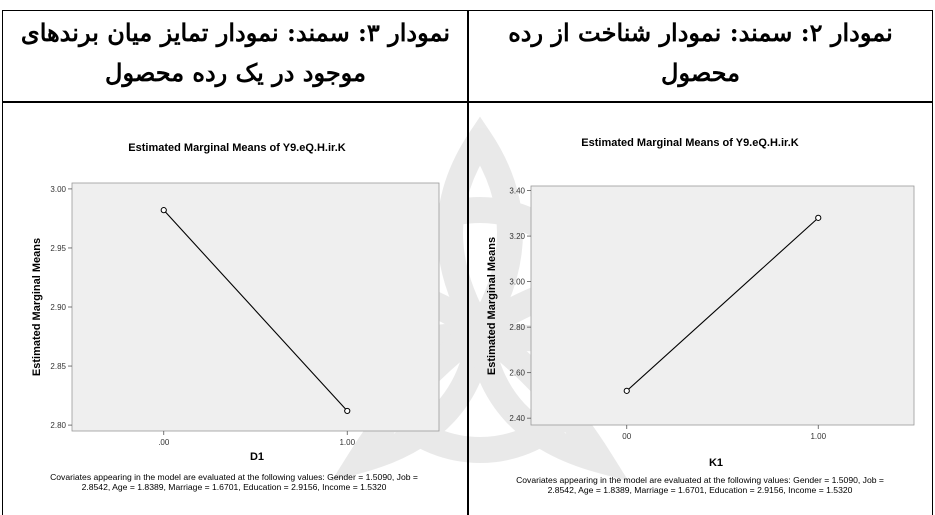 Image resolution: width=935 pixels, height=515 pixels. I want to click on y-tick-label: 3.20, so click(517, 236).